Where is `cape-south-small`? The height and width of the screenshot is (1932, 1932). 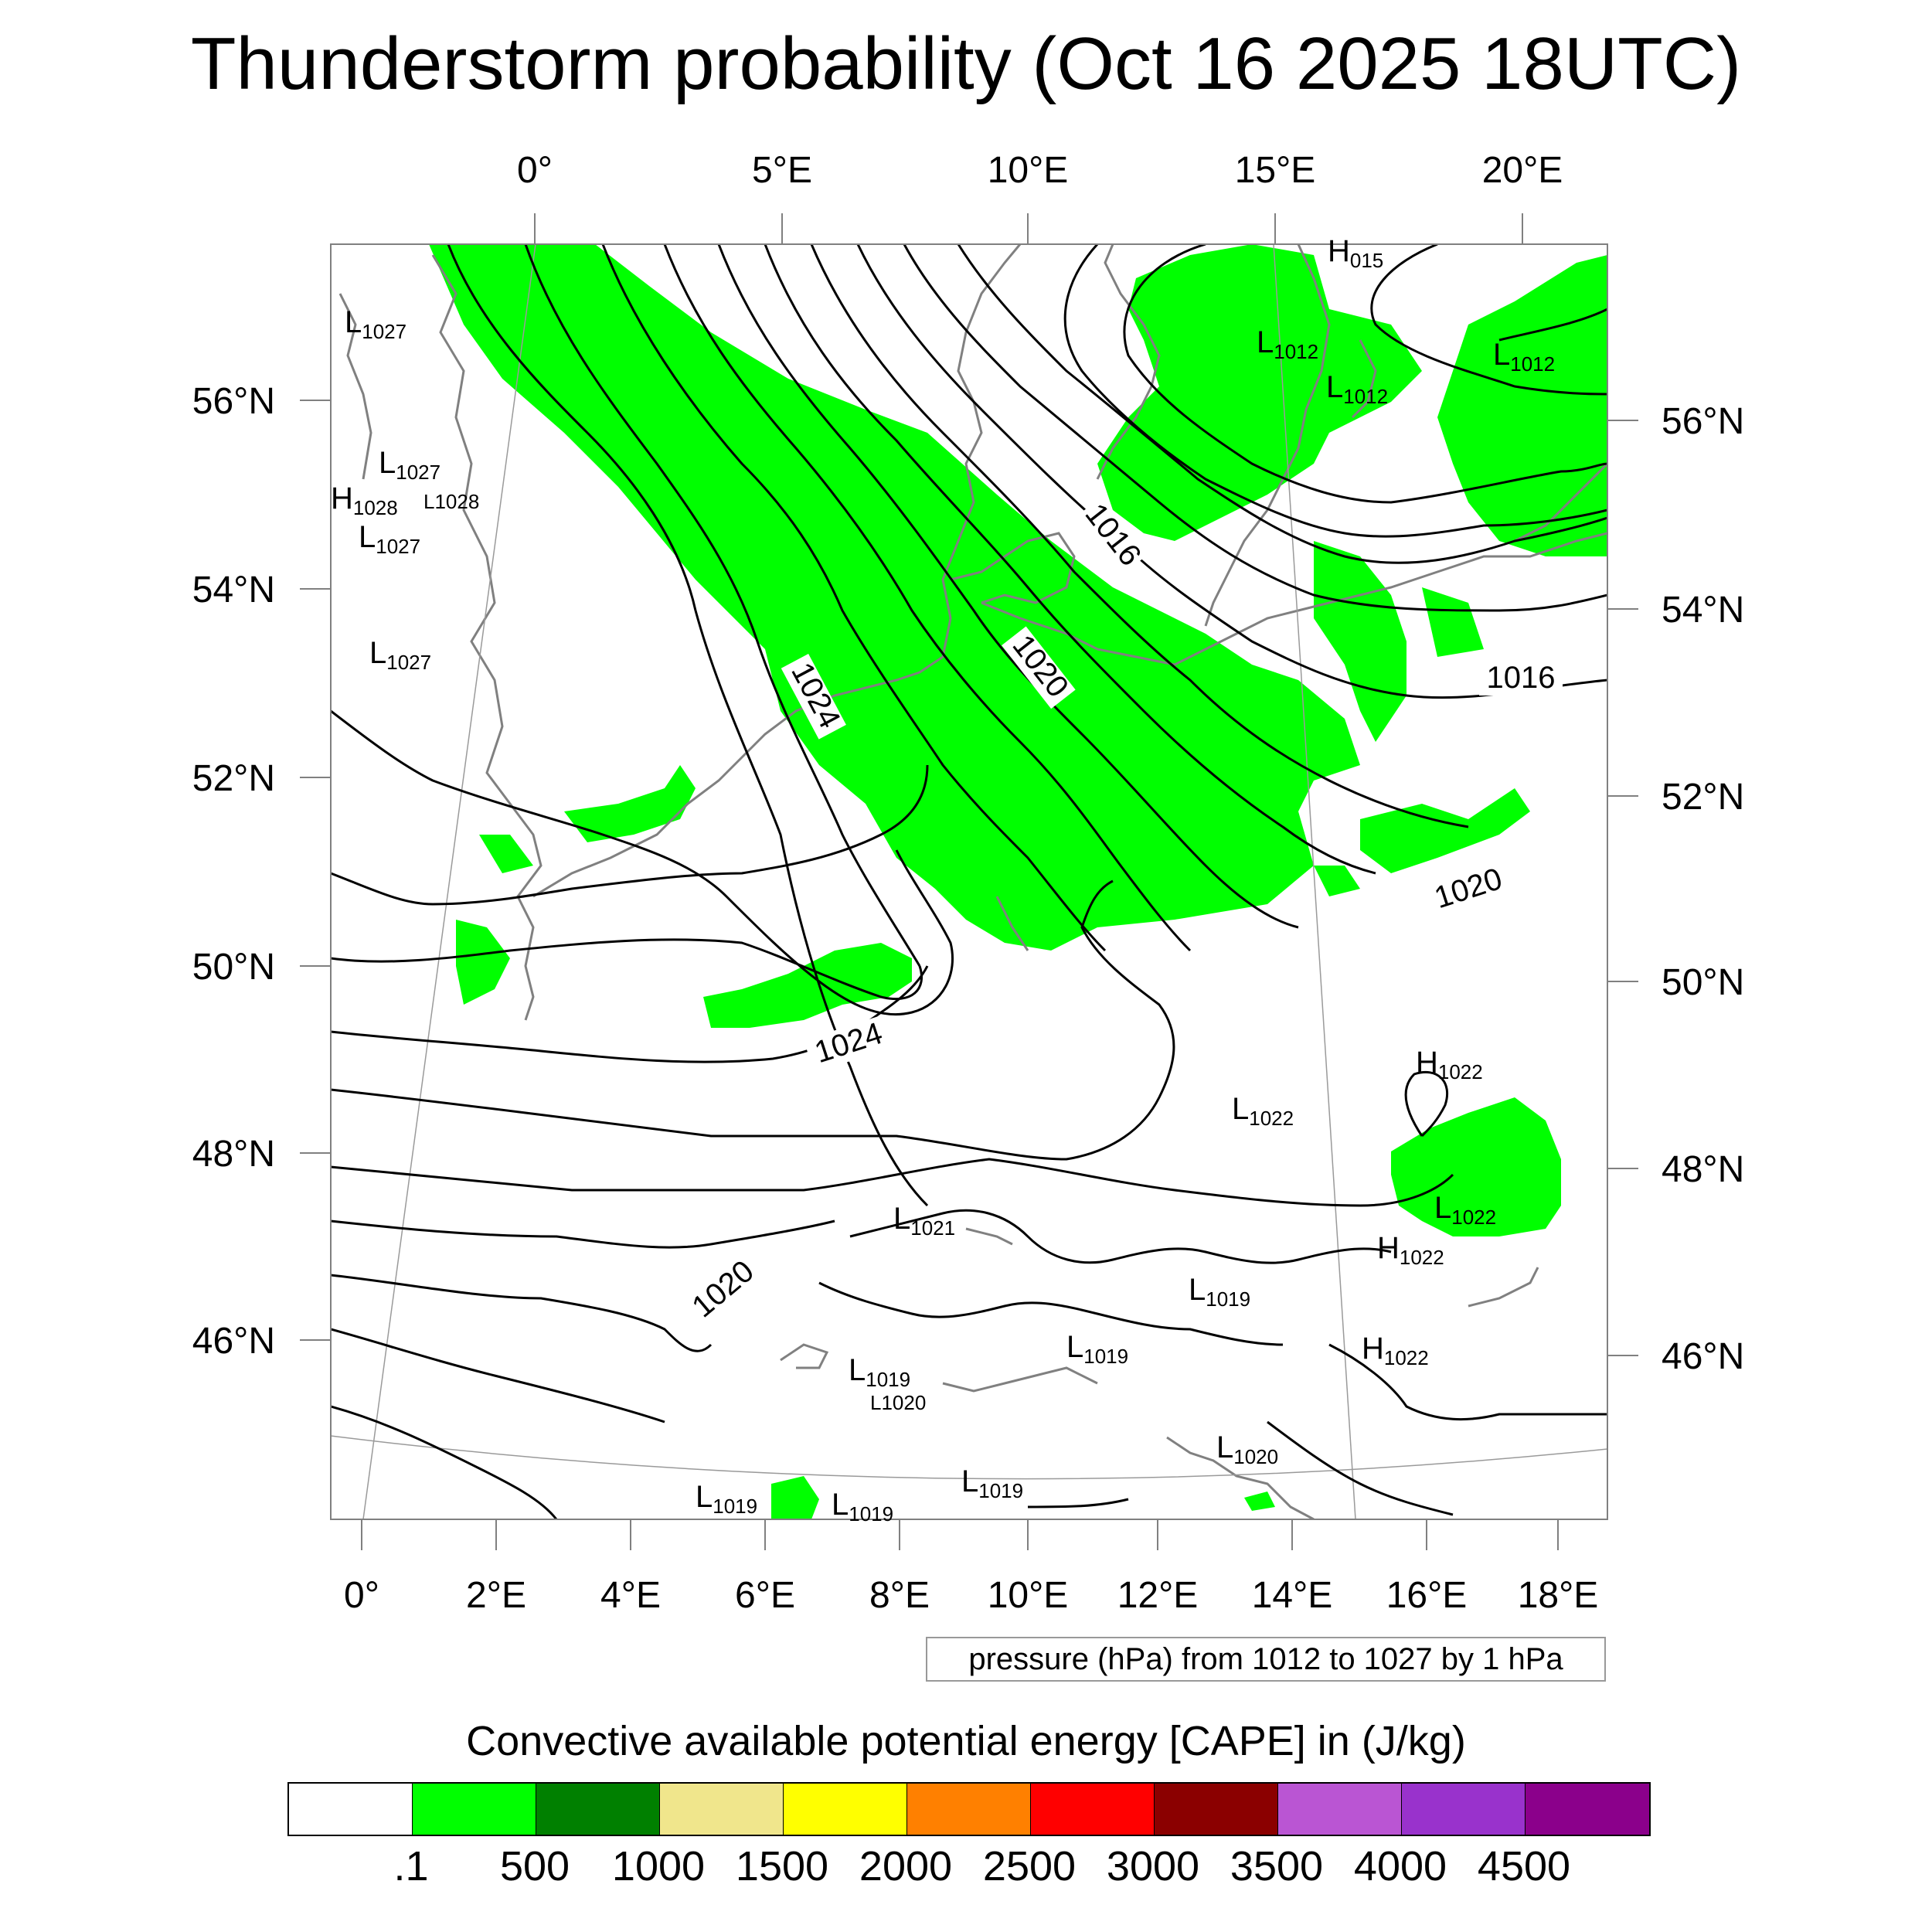 cape-south-small is located at coordinates (1260, 1502).